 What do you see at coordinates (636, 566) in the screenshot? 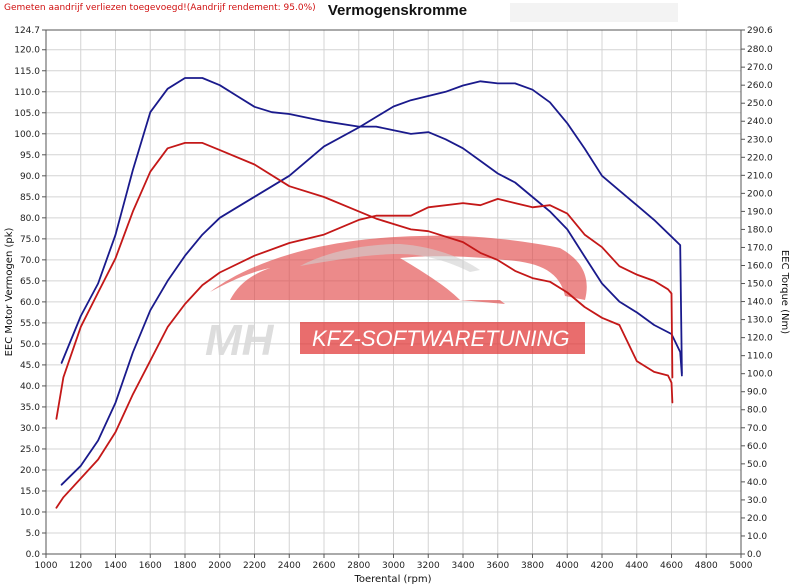
I see `x-tick-label: 4400` at bounding box center [636, 566].